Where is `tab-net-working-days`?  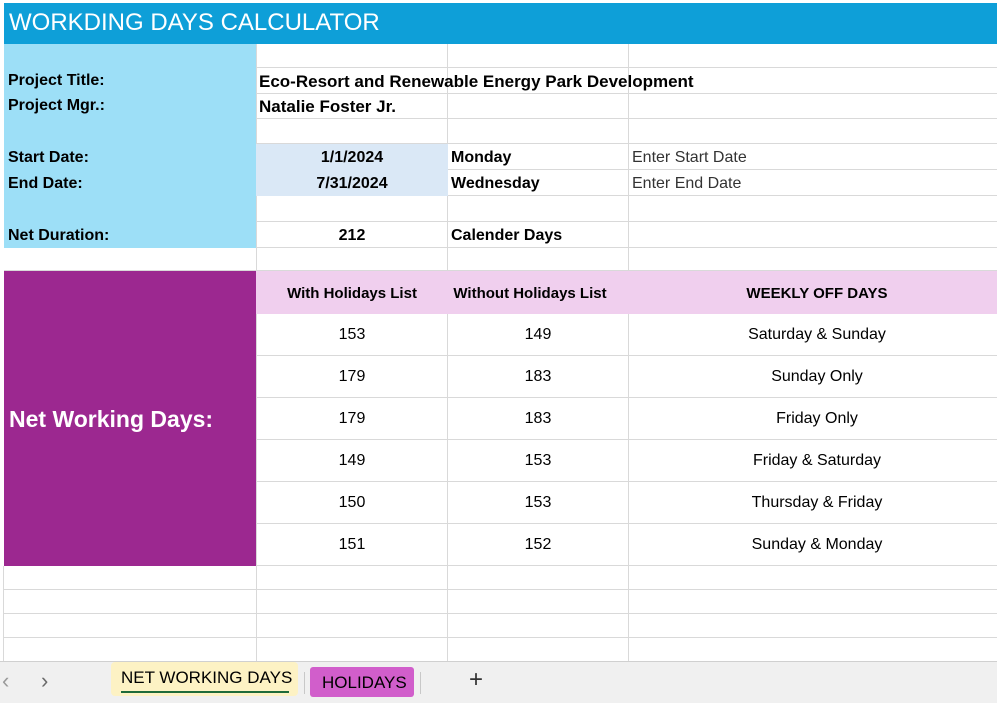 tab-net-working-days is located at coordinates (204, 679).